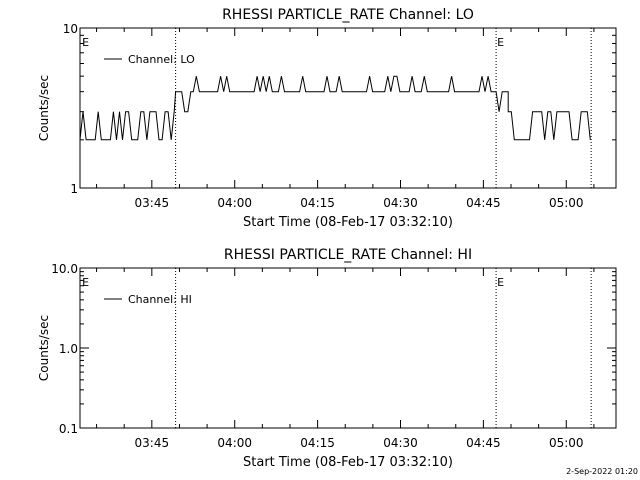 The height and width of the screenshot is (480, 640). Describe the element at coordinates (602, 471) in the screenshot. I see `footer-timestamp: 2-Sep-2022 01:20` at that location.